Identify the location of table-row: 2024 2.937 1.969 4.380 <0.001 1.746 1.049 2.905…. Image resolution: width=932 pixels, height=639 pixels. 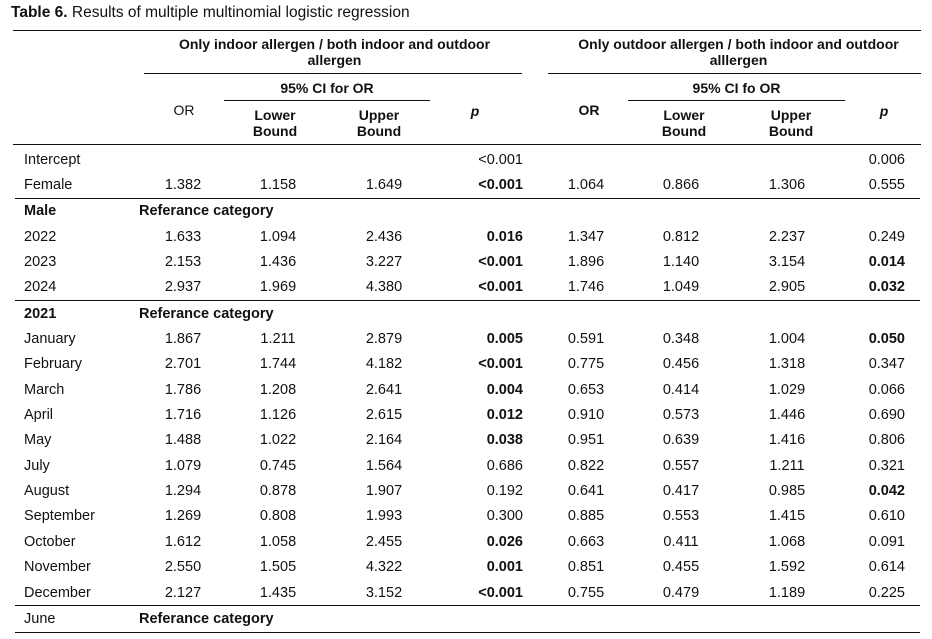
(467, 288).